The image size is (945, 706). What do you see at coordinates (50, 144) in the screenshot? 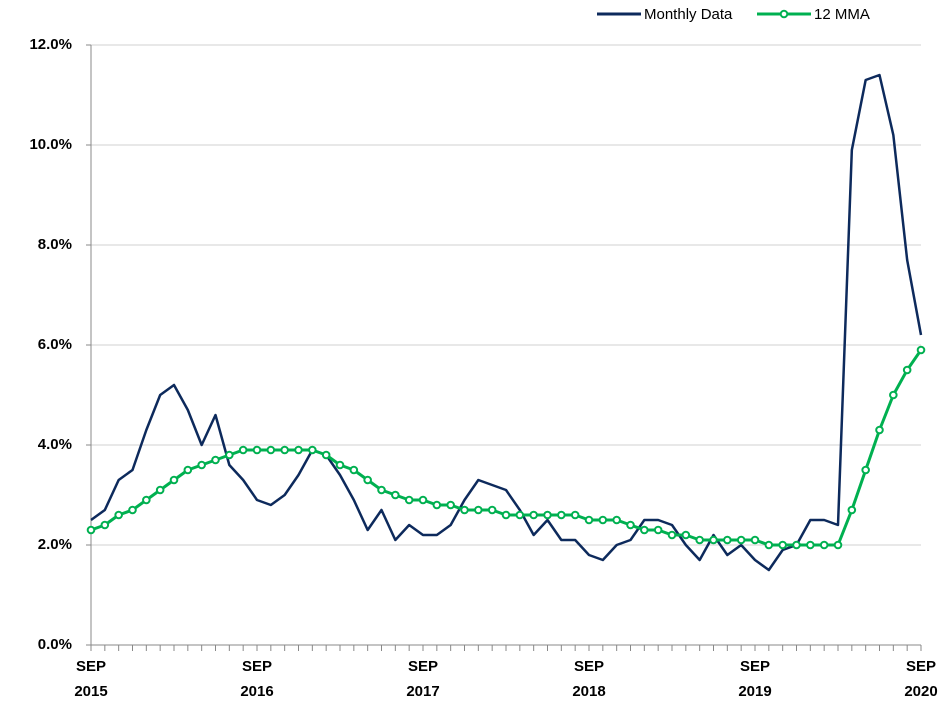
I see `y-tick-label: 10.0%` at bounding box center [50, 144].